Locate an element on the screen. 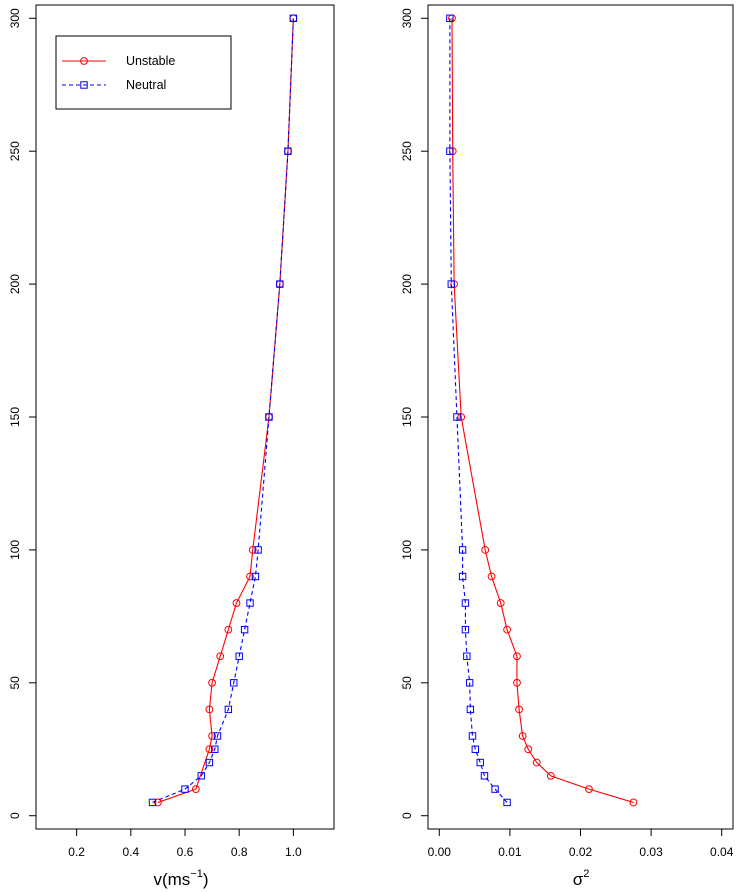 The image size is (738, 893). left-y-tick-label: 150 is located at coordinates (15, 417).